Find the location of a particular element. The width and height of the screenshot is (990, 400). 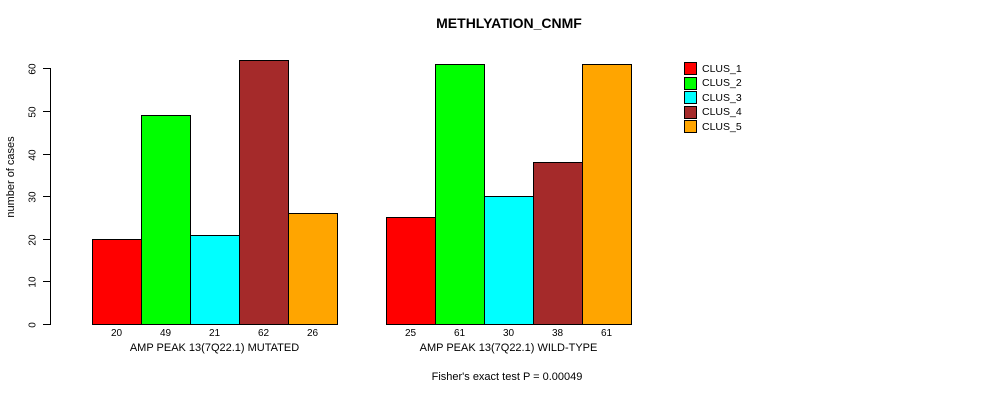

chart-title: METHLYATION_CNMF is located at coordinates (509, 23).